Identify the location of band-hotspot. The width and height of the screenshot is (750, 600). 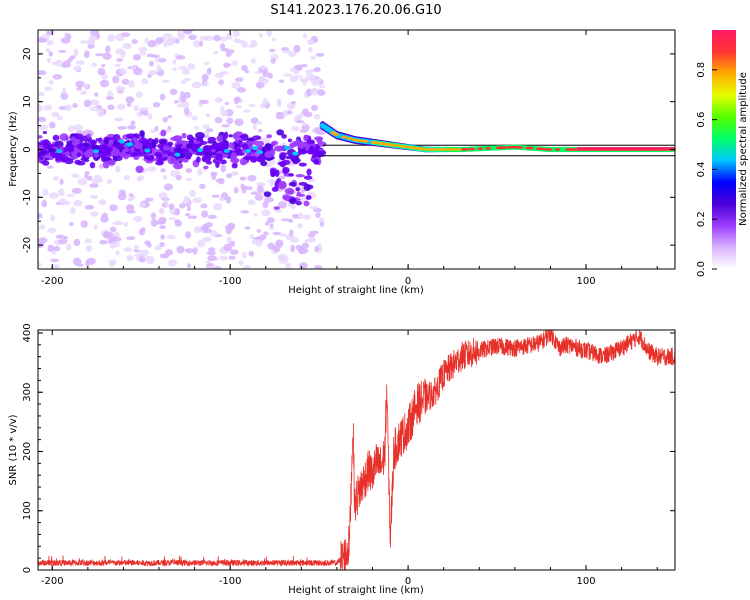
(59, 151).